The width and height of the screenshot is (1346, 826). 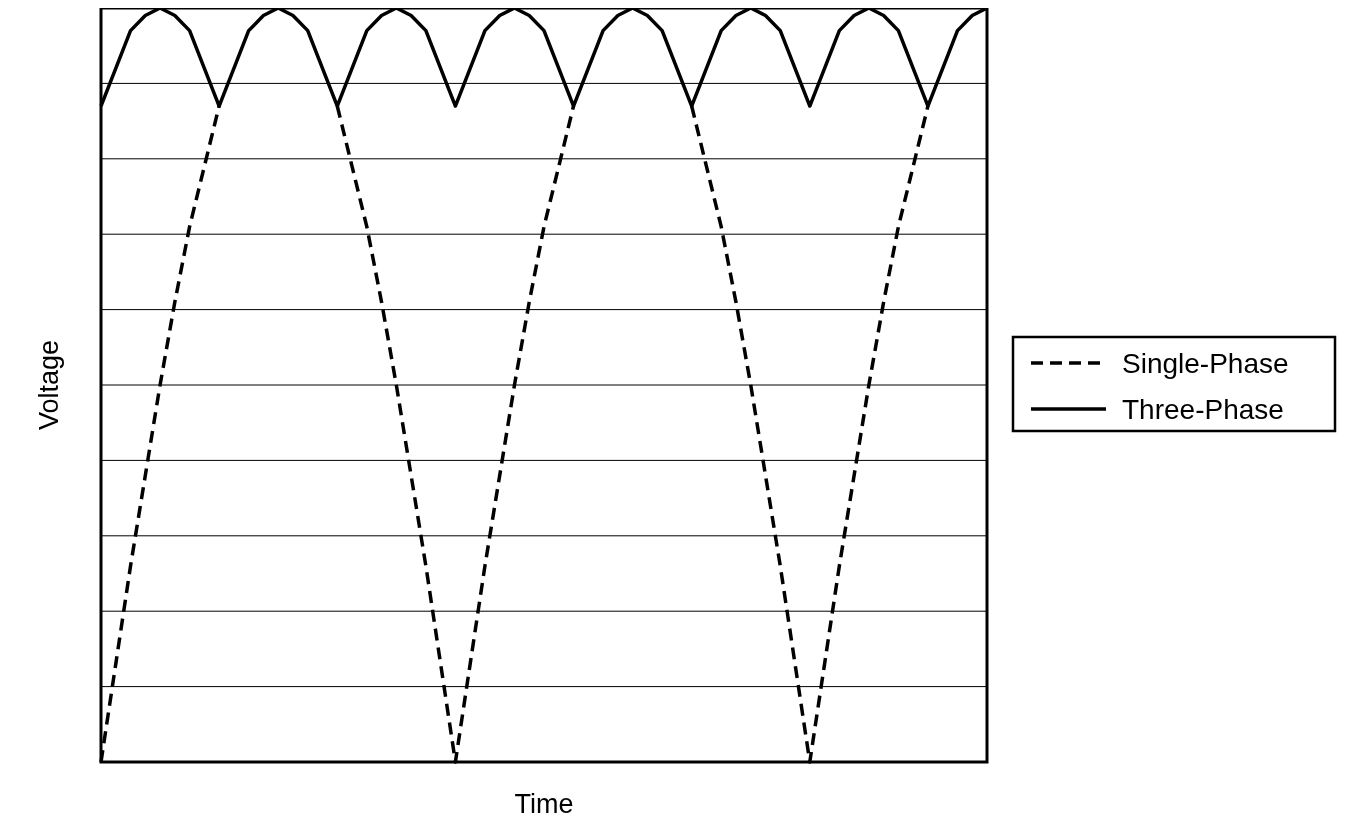 What do you see at coordinates (544, 804) in the screenshot?
I see `x-axis-title: Time` at bounding box center [544, 804].